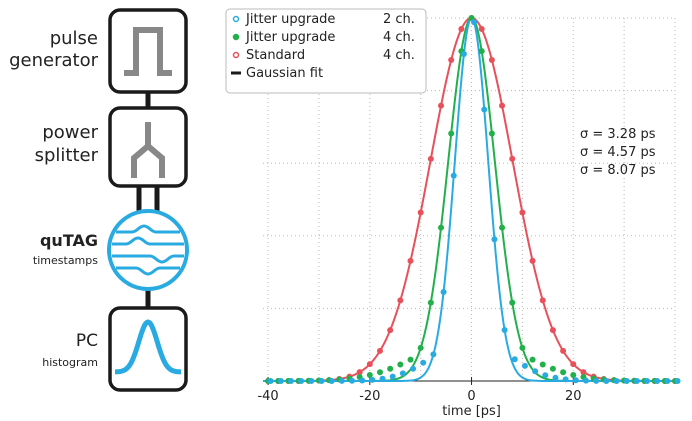 The image size is (692, 421). I want to click on pulse-generator-box, so click(148, 51).